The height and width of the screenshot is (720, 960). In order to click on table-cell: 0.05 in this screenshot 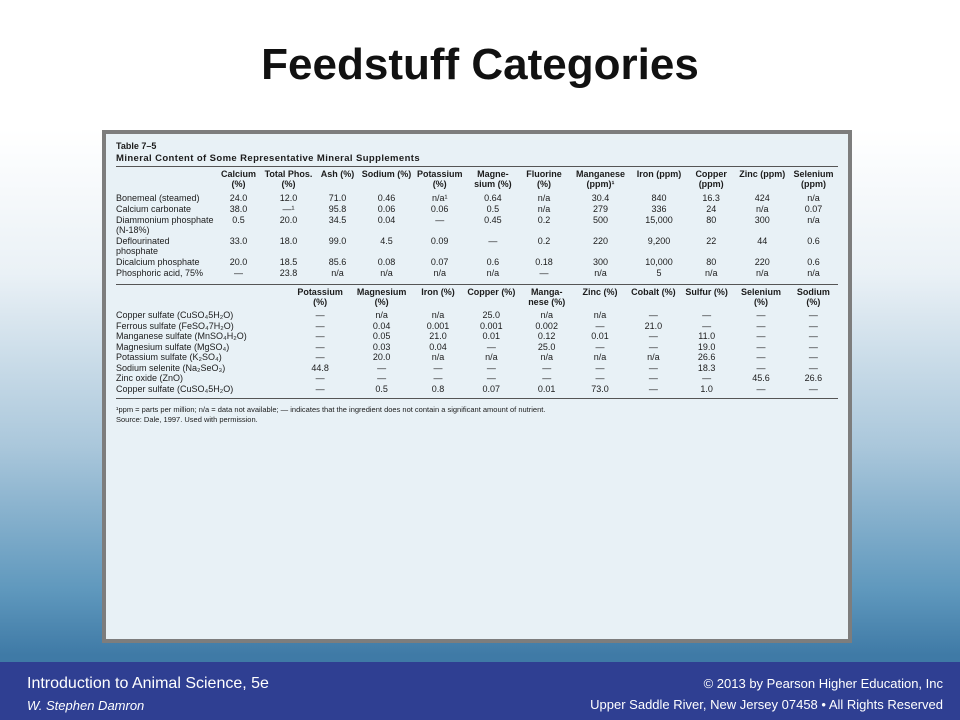, I will do `click(381, 336)`.